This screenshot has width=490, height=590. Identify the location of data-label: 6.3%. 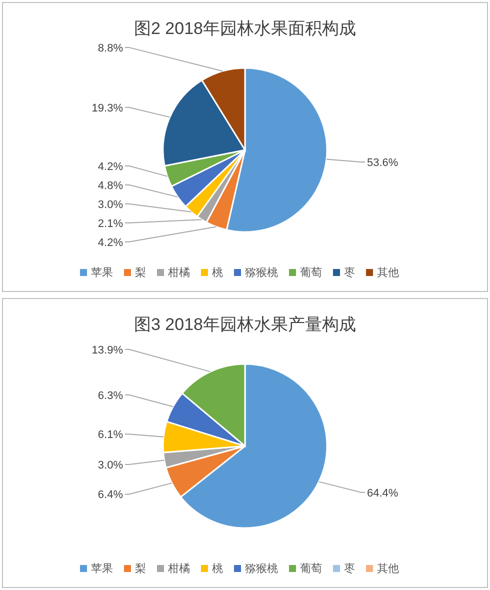
(111, 396).